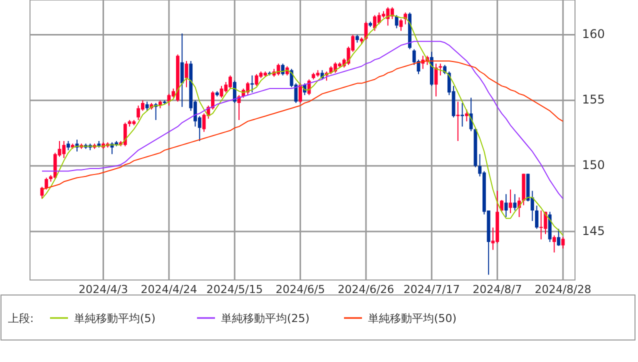 Image resolution: width=638 pixels, height=362 pixels. I want to click on y-tick-label: 150, so click(593, 165).